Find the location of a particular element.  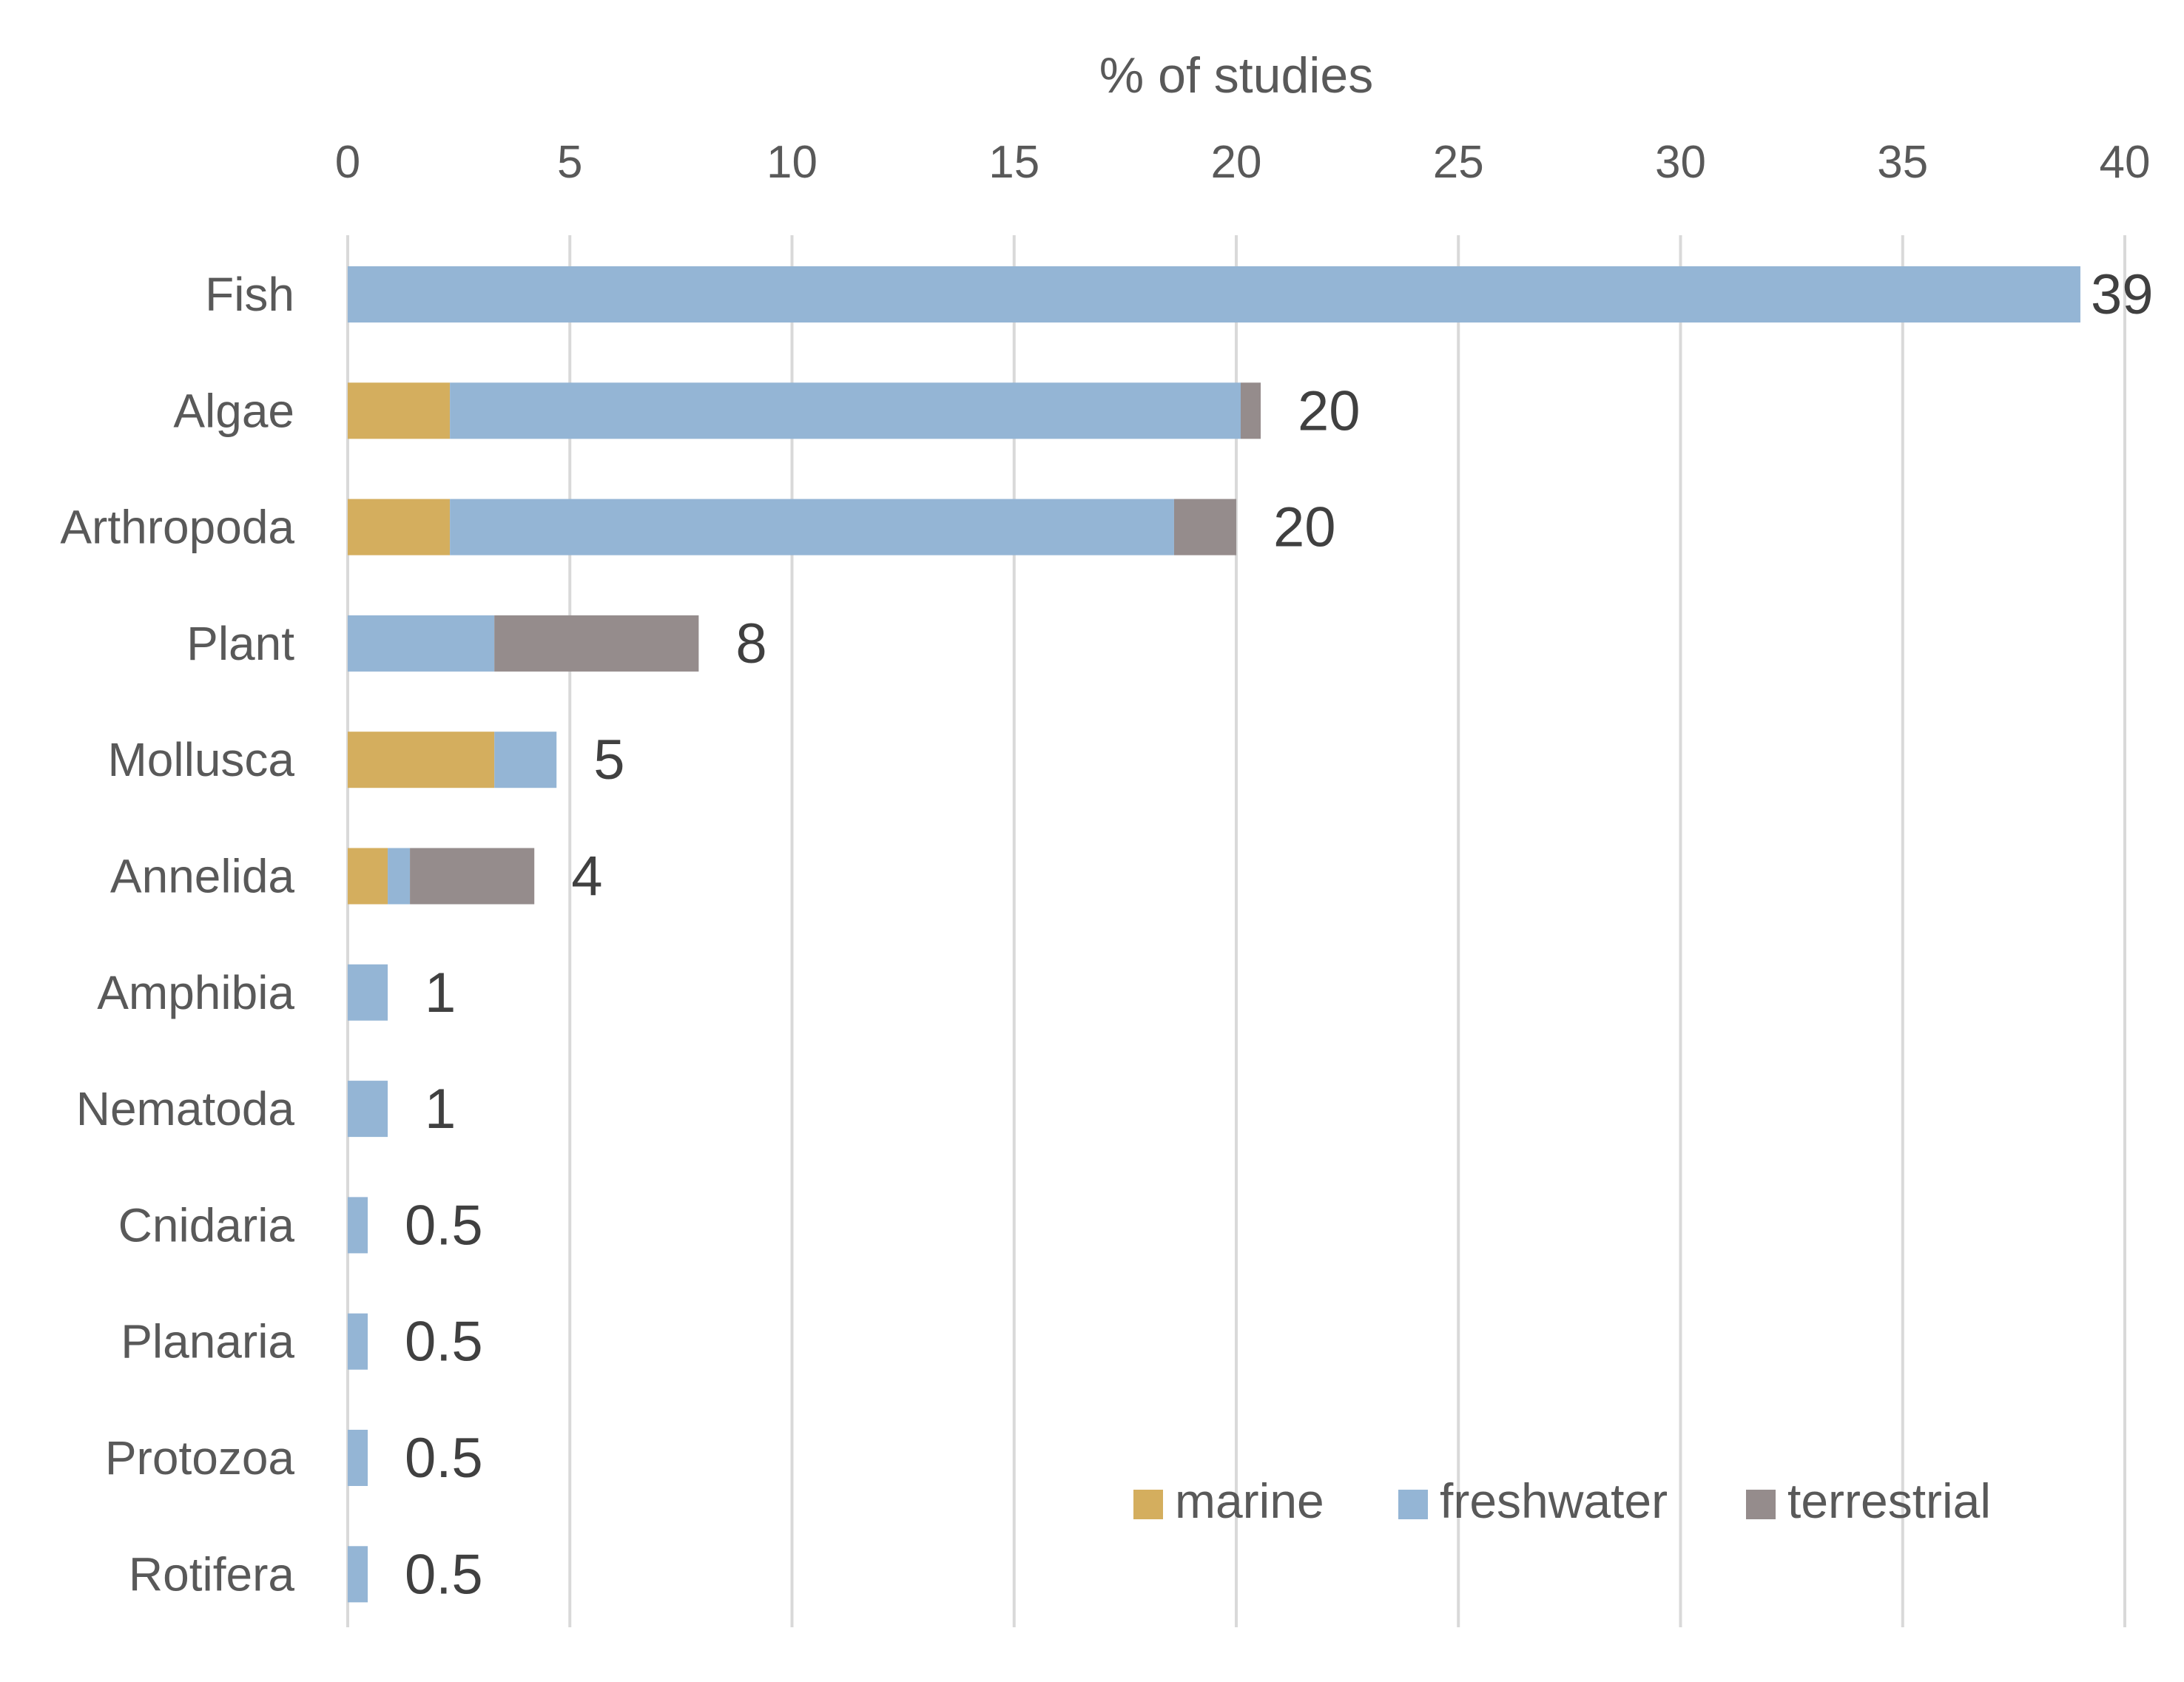

bar-total-label: 8 is located at coordinates (750, 643).